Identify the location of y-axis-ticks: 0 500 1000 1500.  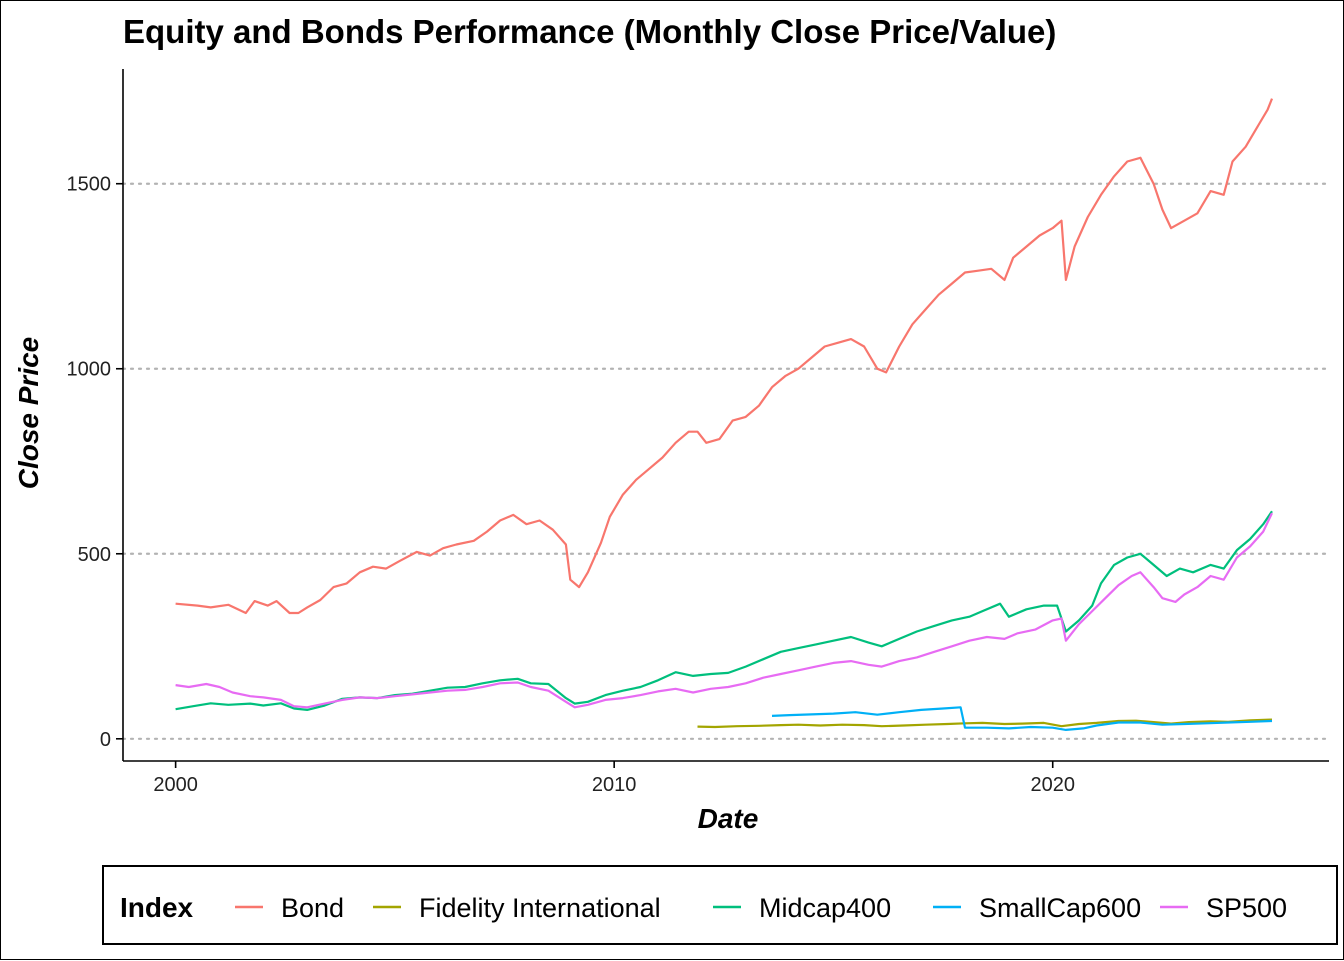
(95, 462).